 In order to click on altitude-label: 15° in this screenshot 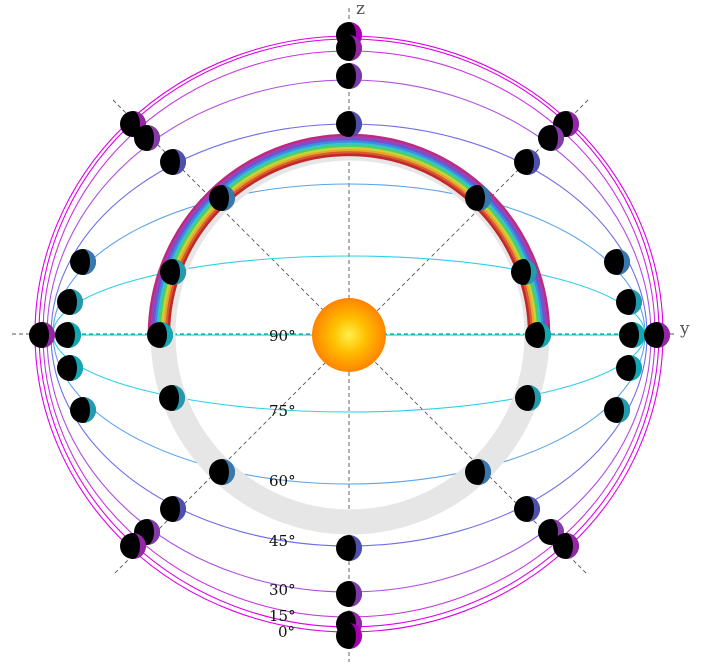, I will do `click(282, 616)`.